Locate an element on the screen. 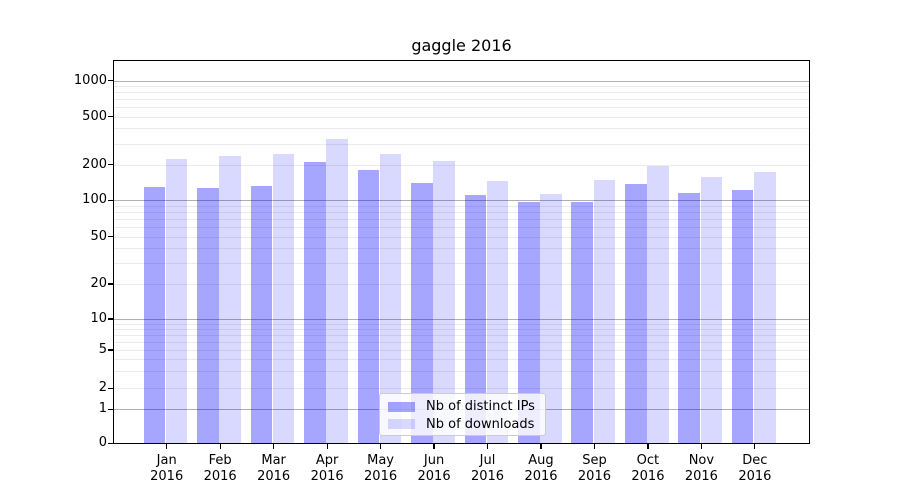  y-tick-label: 200 is located at coordinates (94, 164).